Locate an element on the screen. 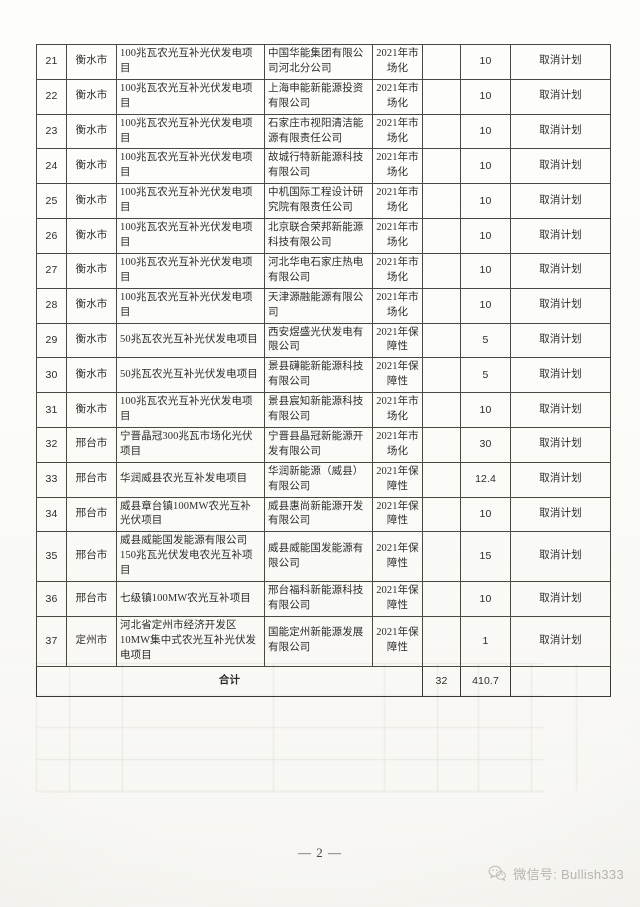  row-project: 七级镇100MW农光互补项目 is located at coordinates (190, 599).